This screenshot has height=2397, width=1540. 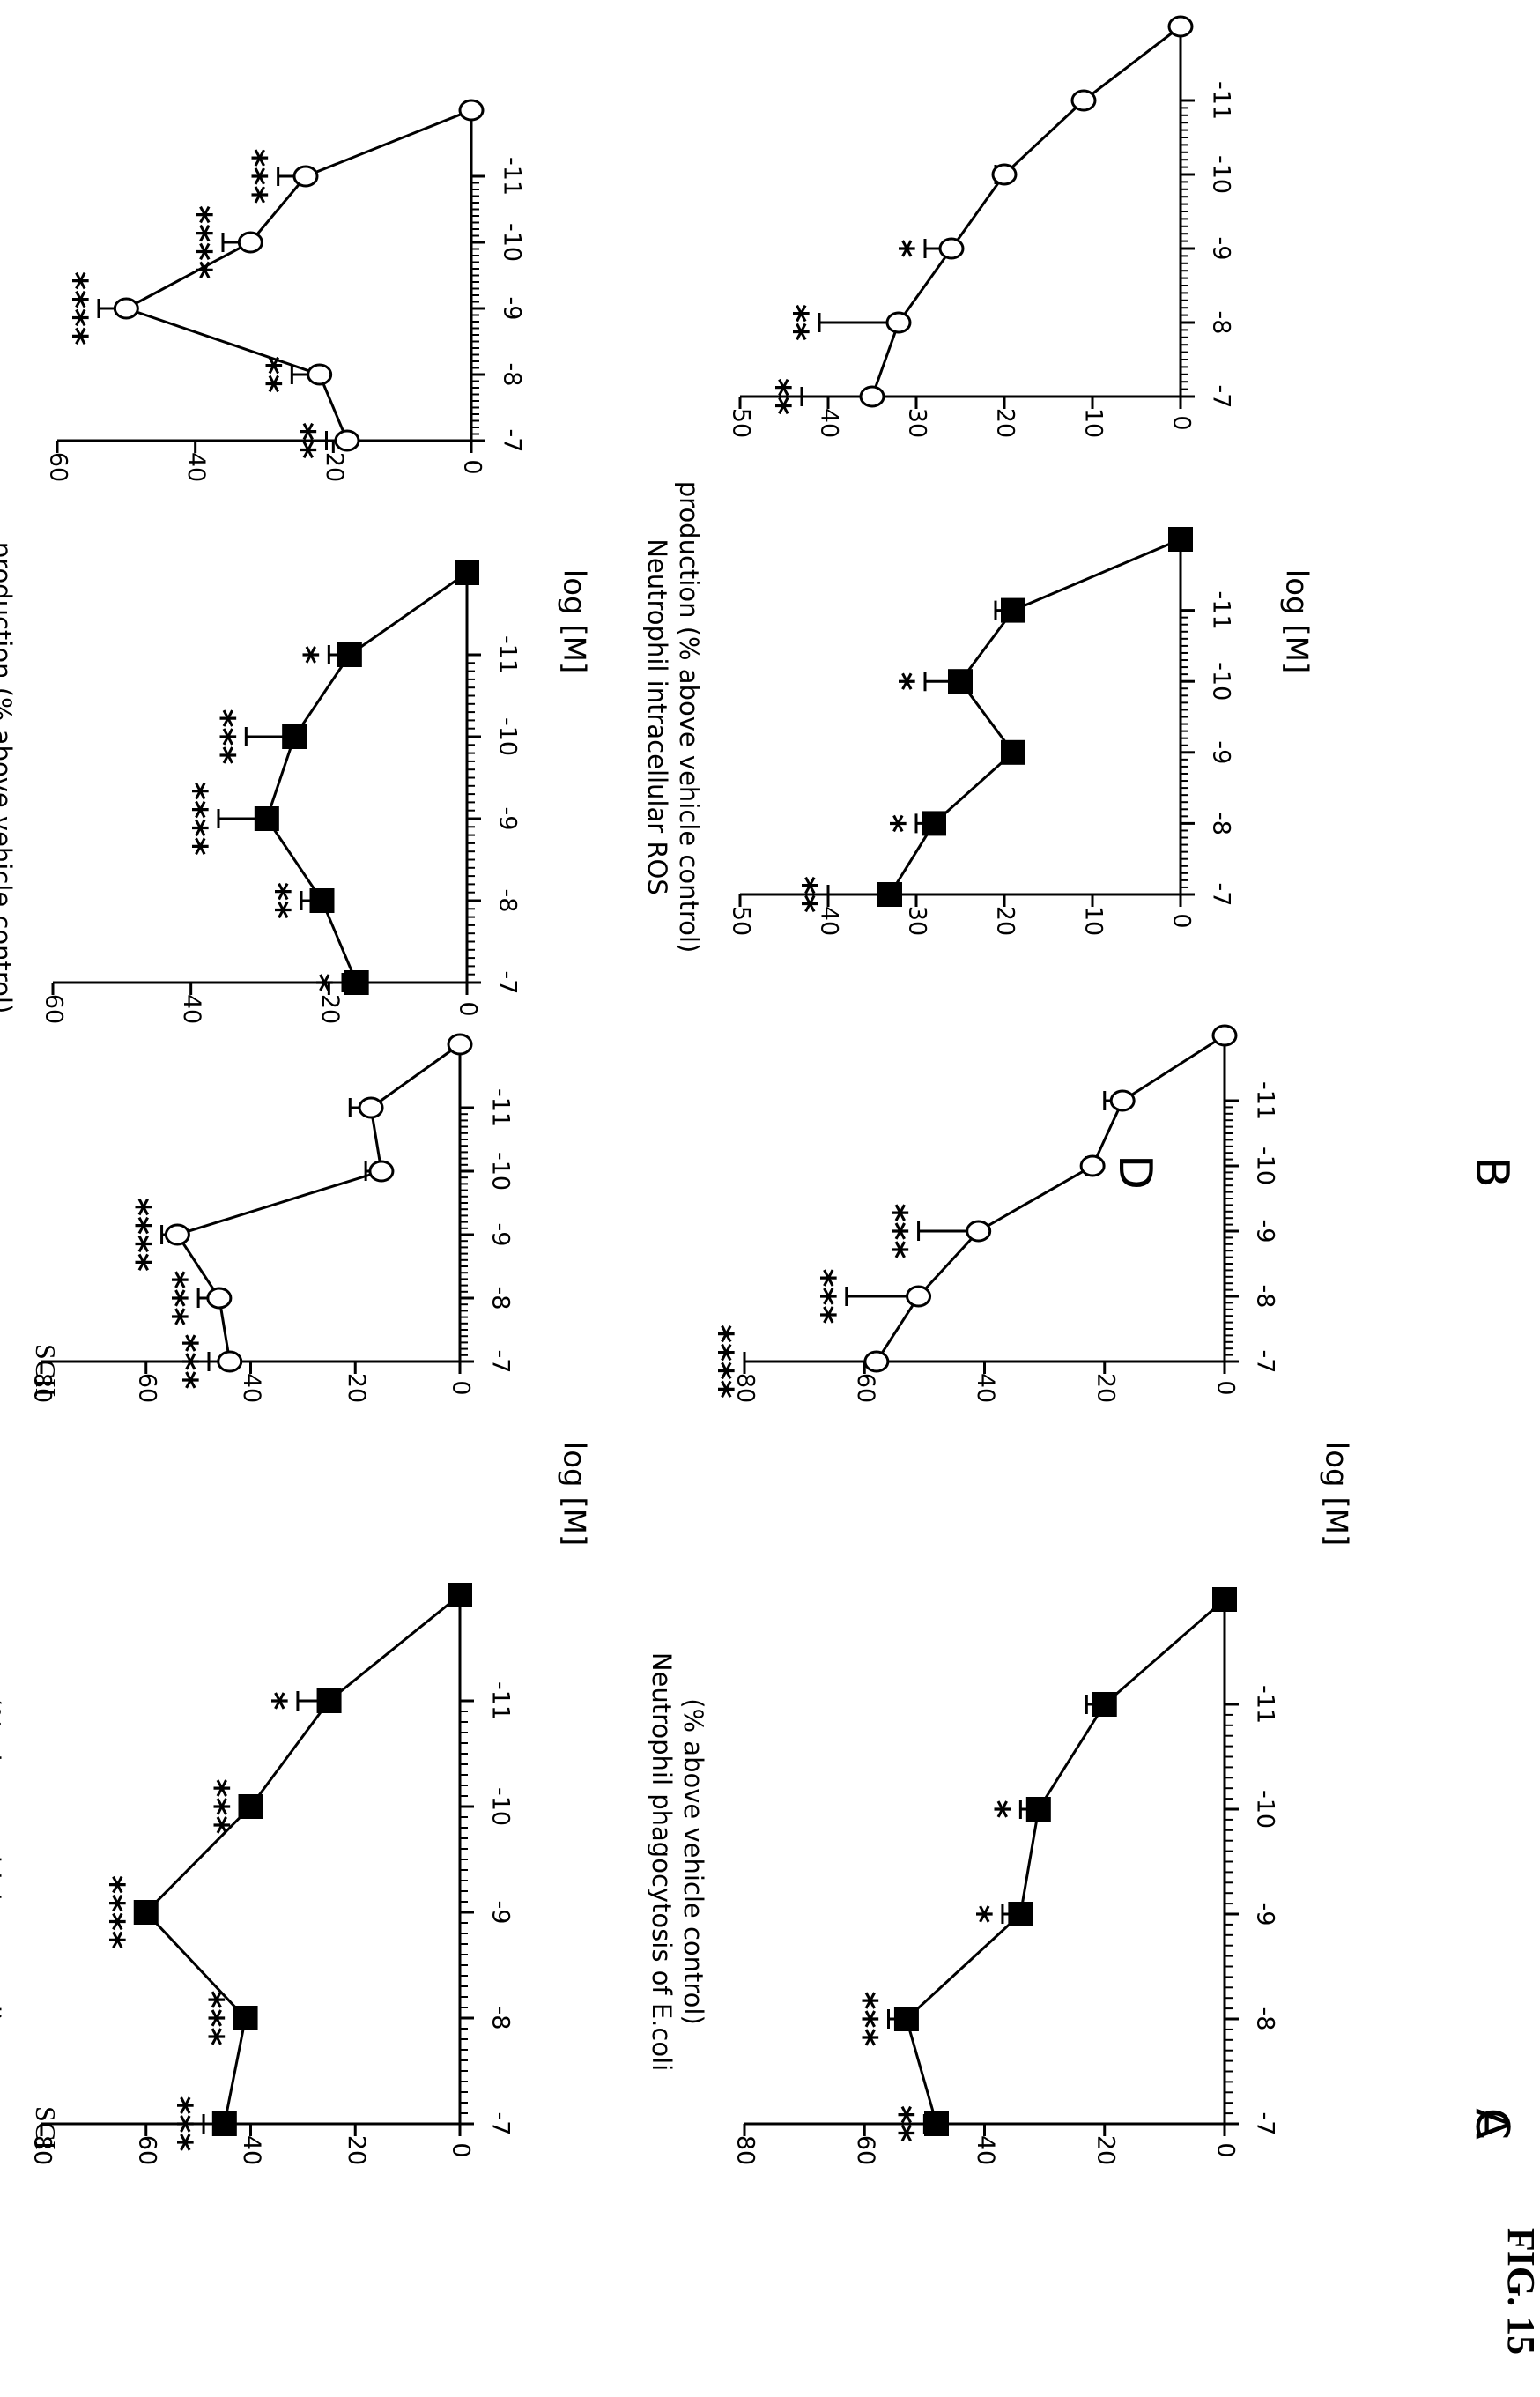 I want to click on figure-label: FIG. 15, so click(x=1519, y=2291).